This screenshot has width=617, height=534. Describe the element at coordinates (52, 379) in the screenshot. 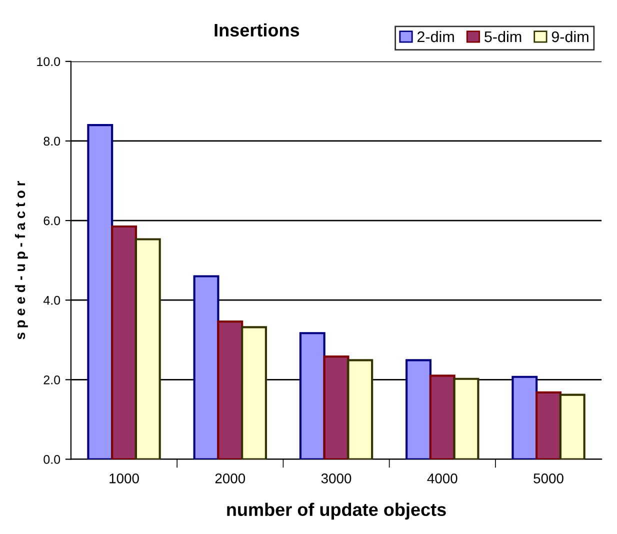

I see `y-tick-label: 2.0` at that location.